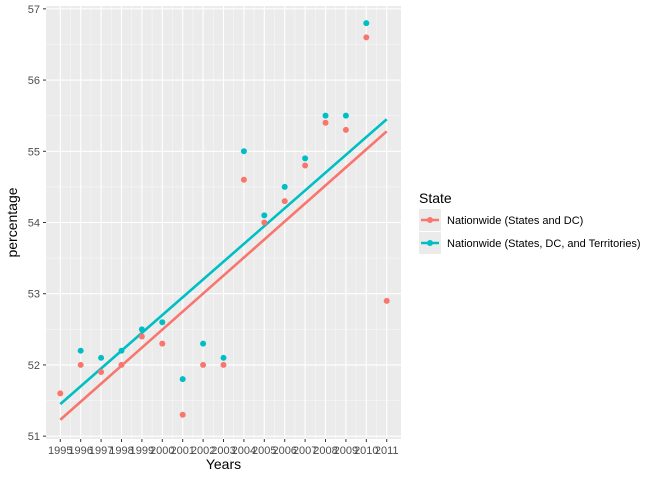  What do you see at coordinates (34, 81) in the screenshot?
I see `y-tick-label: 56` at bounding box center [34, 81].